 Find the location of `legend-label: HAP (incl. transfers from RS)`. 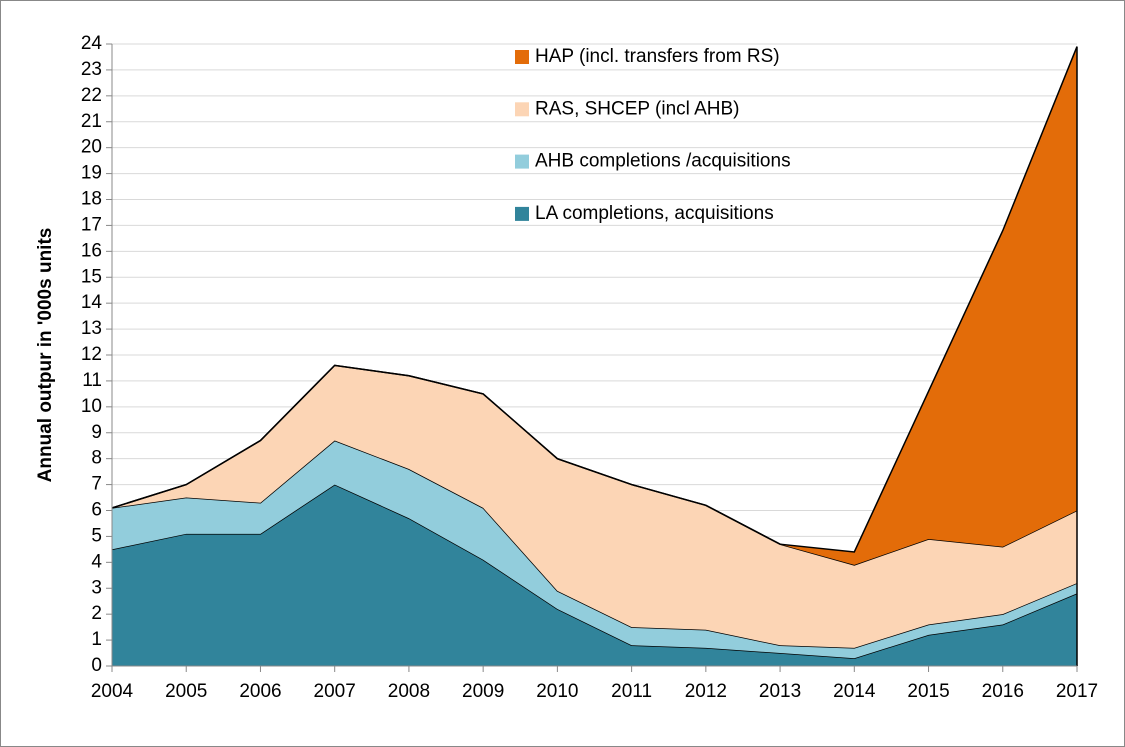

legend-label: HAP (incl. transfers from RS) is located at coordinates (657, 56).